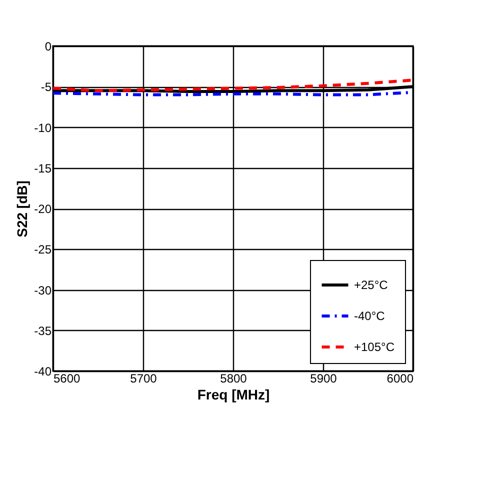 The height and width of the screenshot is (485, 492). I want to click on y-tick-label: -20, so click(43, 209).